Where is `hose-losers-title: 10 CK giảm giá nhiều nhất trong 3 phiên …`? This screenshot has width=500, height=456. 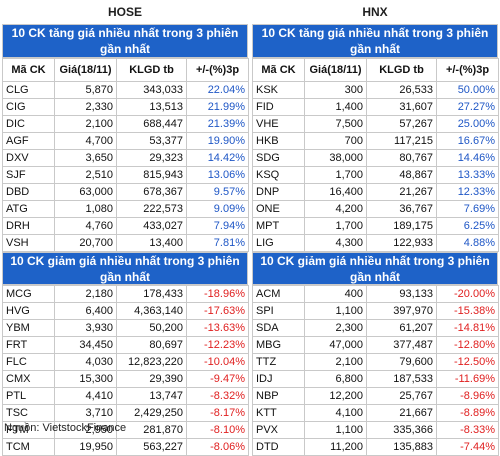
hose-losers-title: 10 CK giảm giá nhiều nhất trong 3 phiên … is located at coordinates (125, 268).